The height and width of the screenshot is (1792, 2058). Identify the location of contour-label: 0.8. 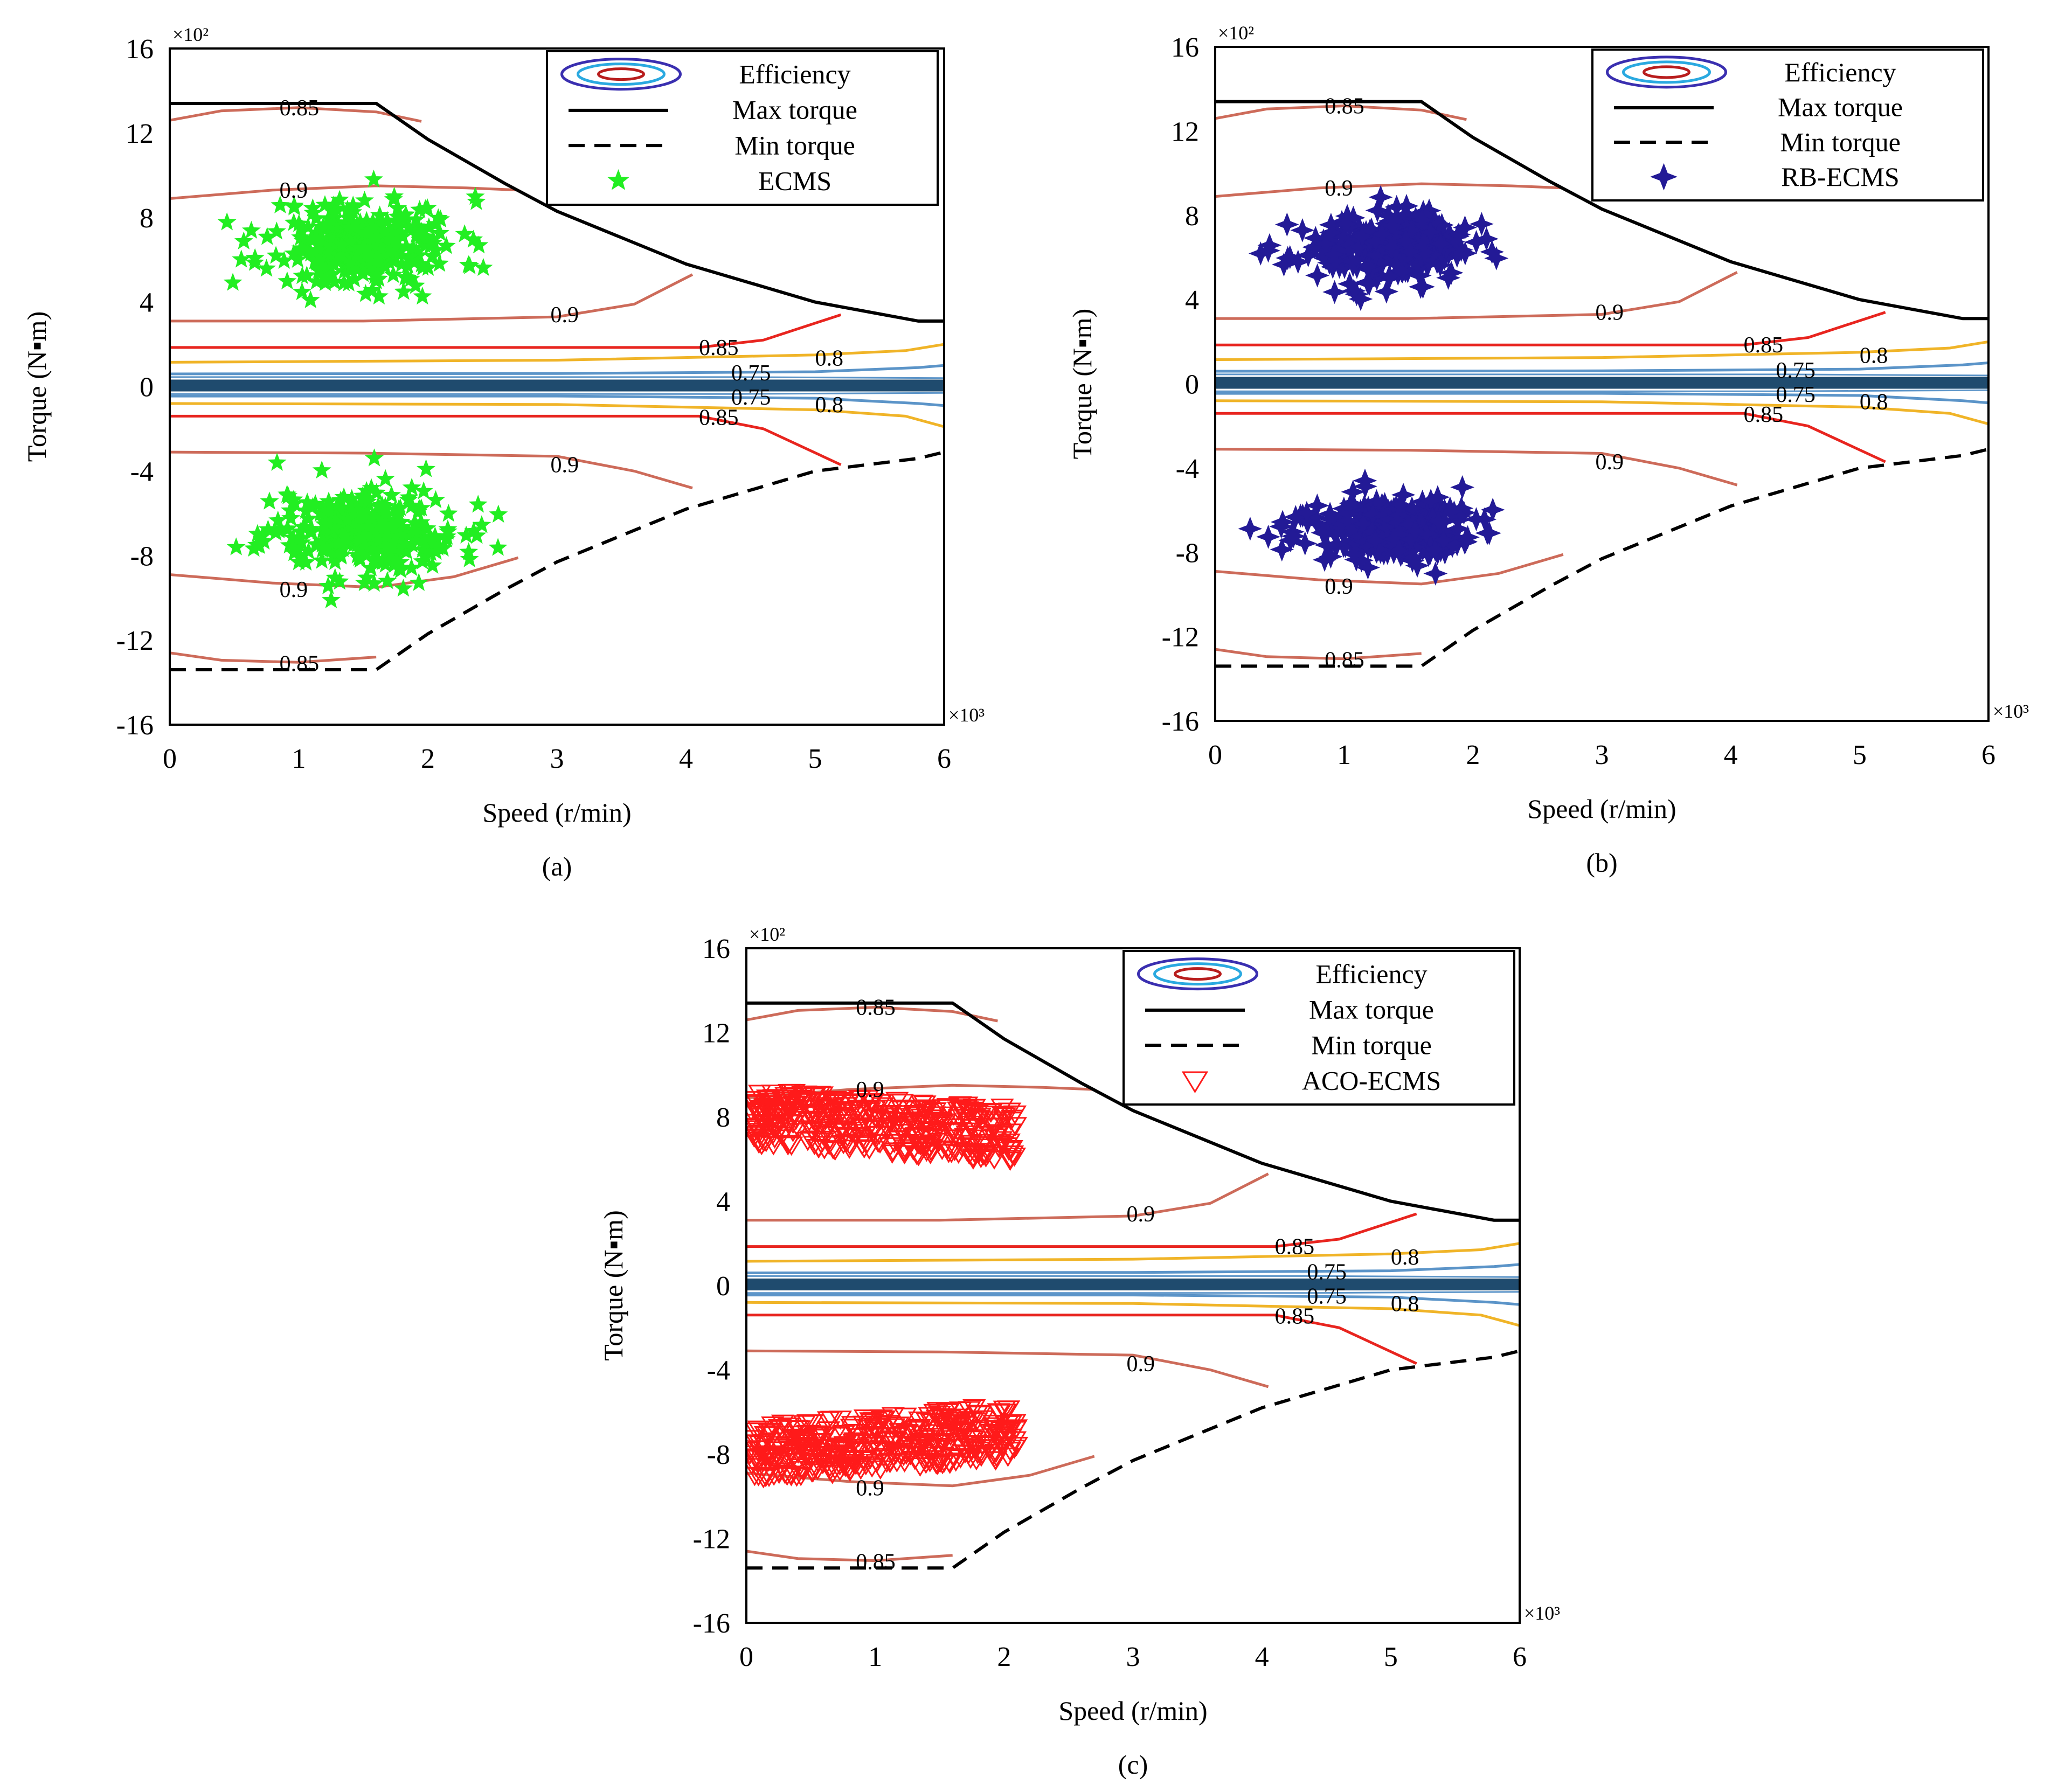
(830, 406).